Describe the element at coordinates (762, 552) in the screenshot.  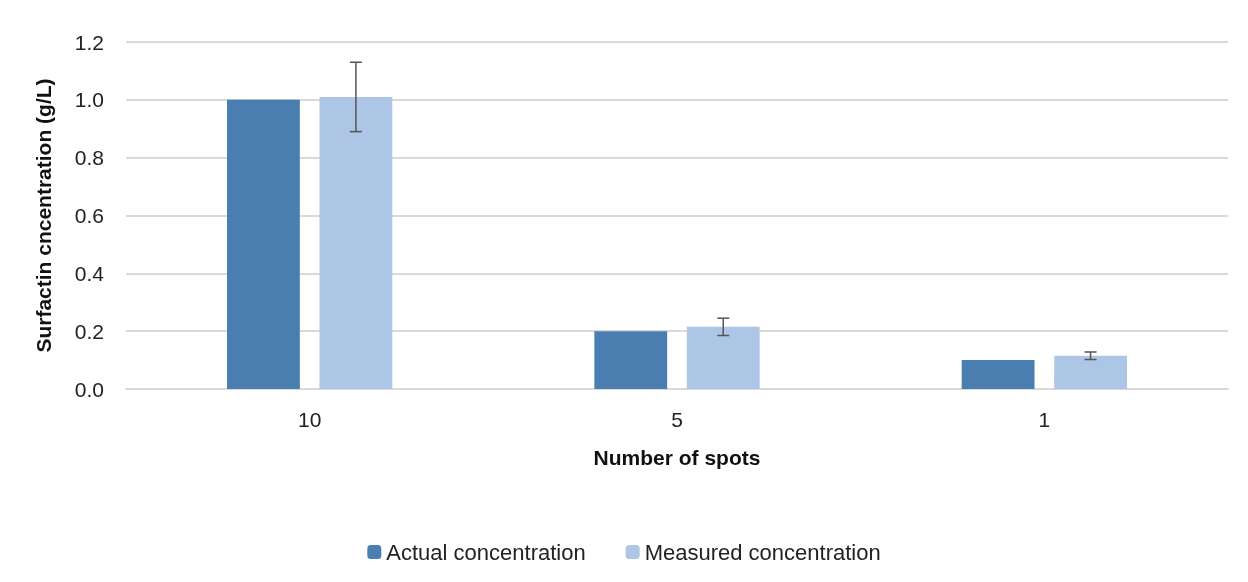
I see `legend-label: Measured concentration` at that location.